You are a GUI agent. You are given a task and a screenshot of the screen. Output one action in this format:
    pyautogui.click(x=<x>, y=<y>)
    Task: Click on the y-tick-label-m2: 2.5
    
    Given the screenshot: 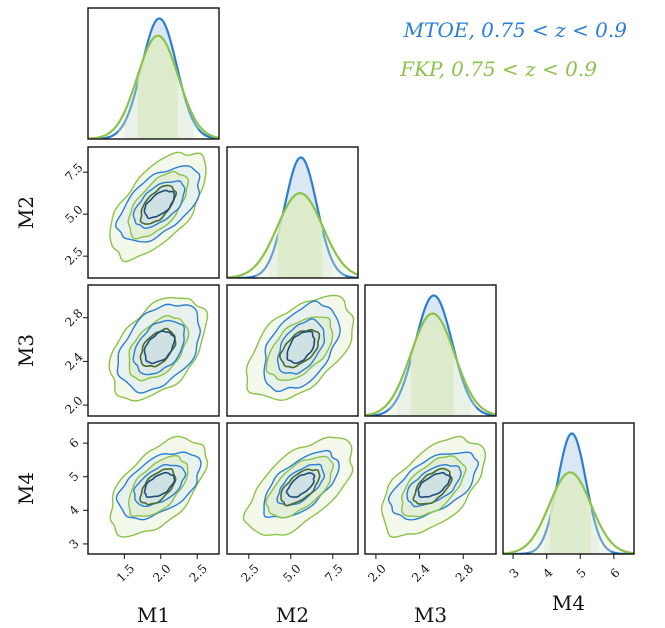 What is the action you would take?
    pyautogui.click(x=73, y=255)
    